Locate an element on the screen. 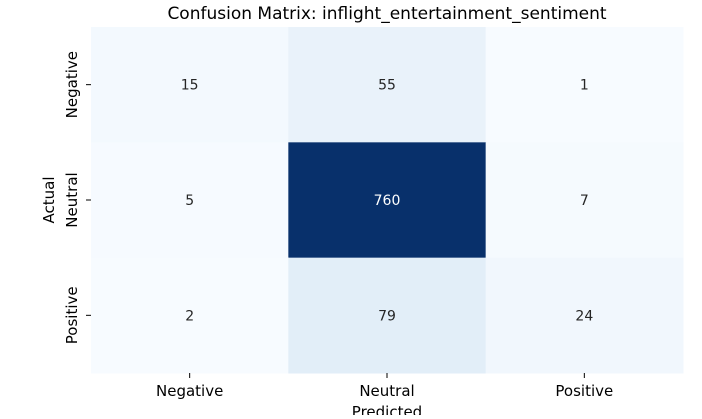  y-tick-label: Neutral is located at coordinates (72, 199).